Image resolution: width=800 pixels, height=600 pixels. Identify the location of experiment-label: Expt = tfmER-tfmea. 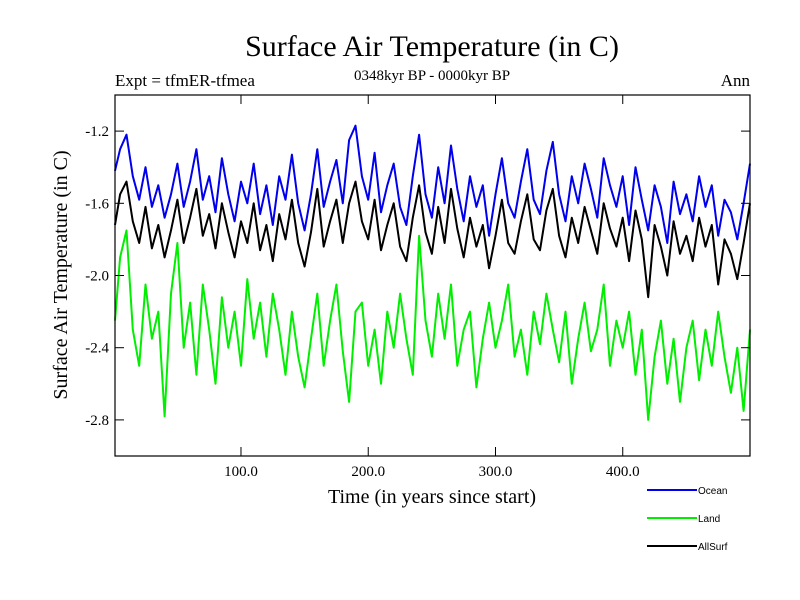
(185, 80).